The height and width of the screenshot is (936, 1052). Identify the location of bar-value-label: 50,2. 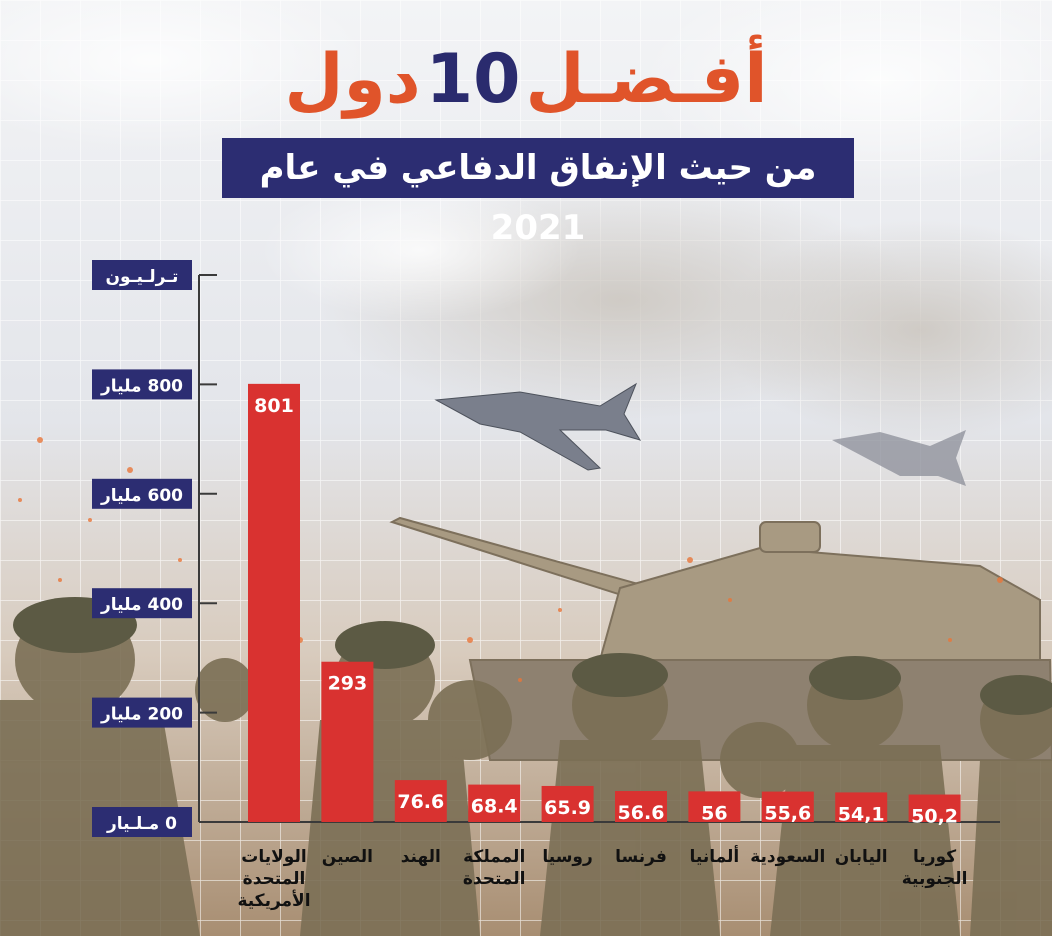
(934, 817).